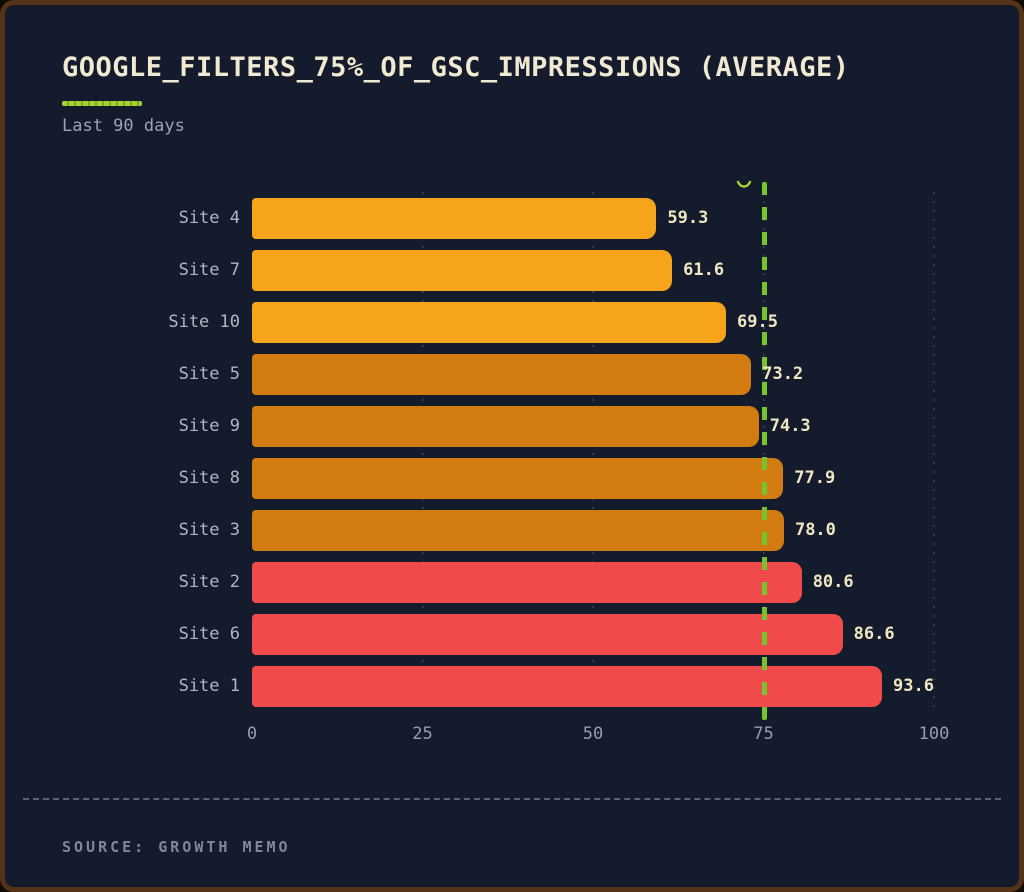 The height and width of the screenshot is (892, 1024). I want to click on bar-track: 93.6, so click(593, 686).